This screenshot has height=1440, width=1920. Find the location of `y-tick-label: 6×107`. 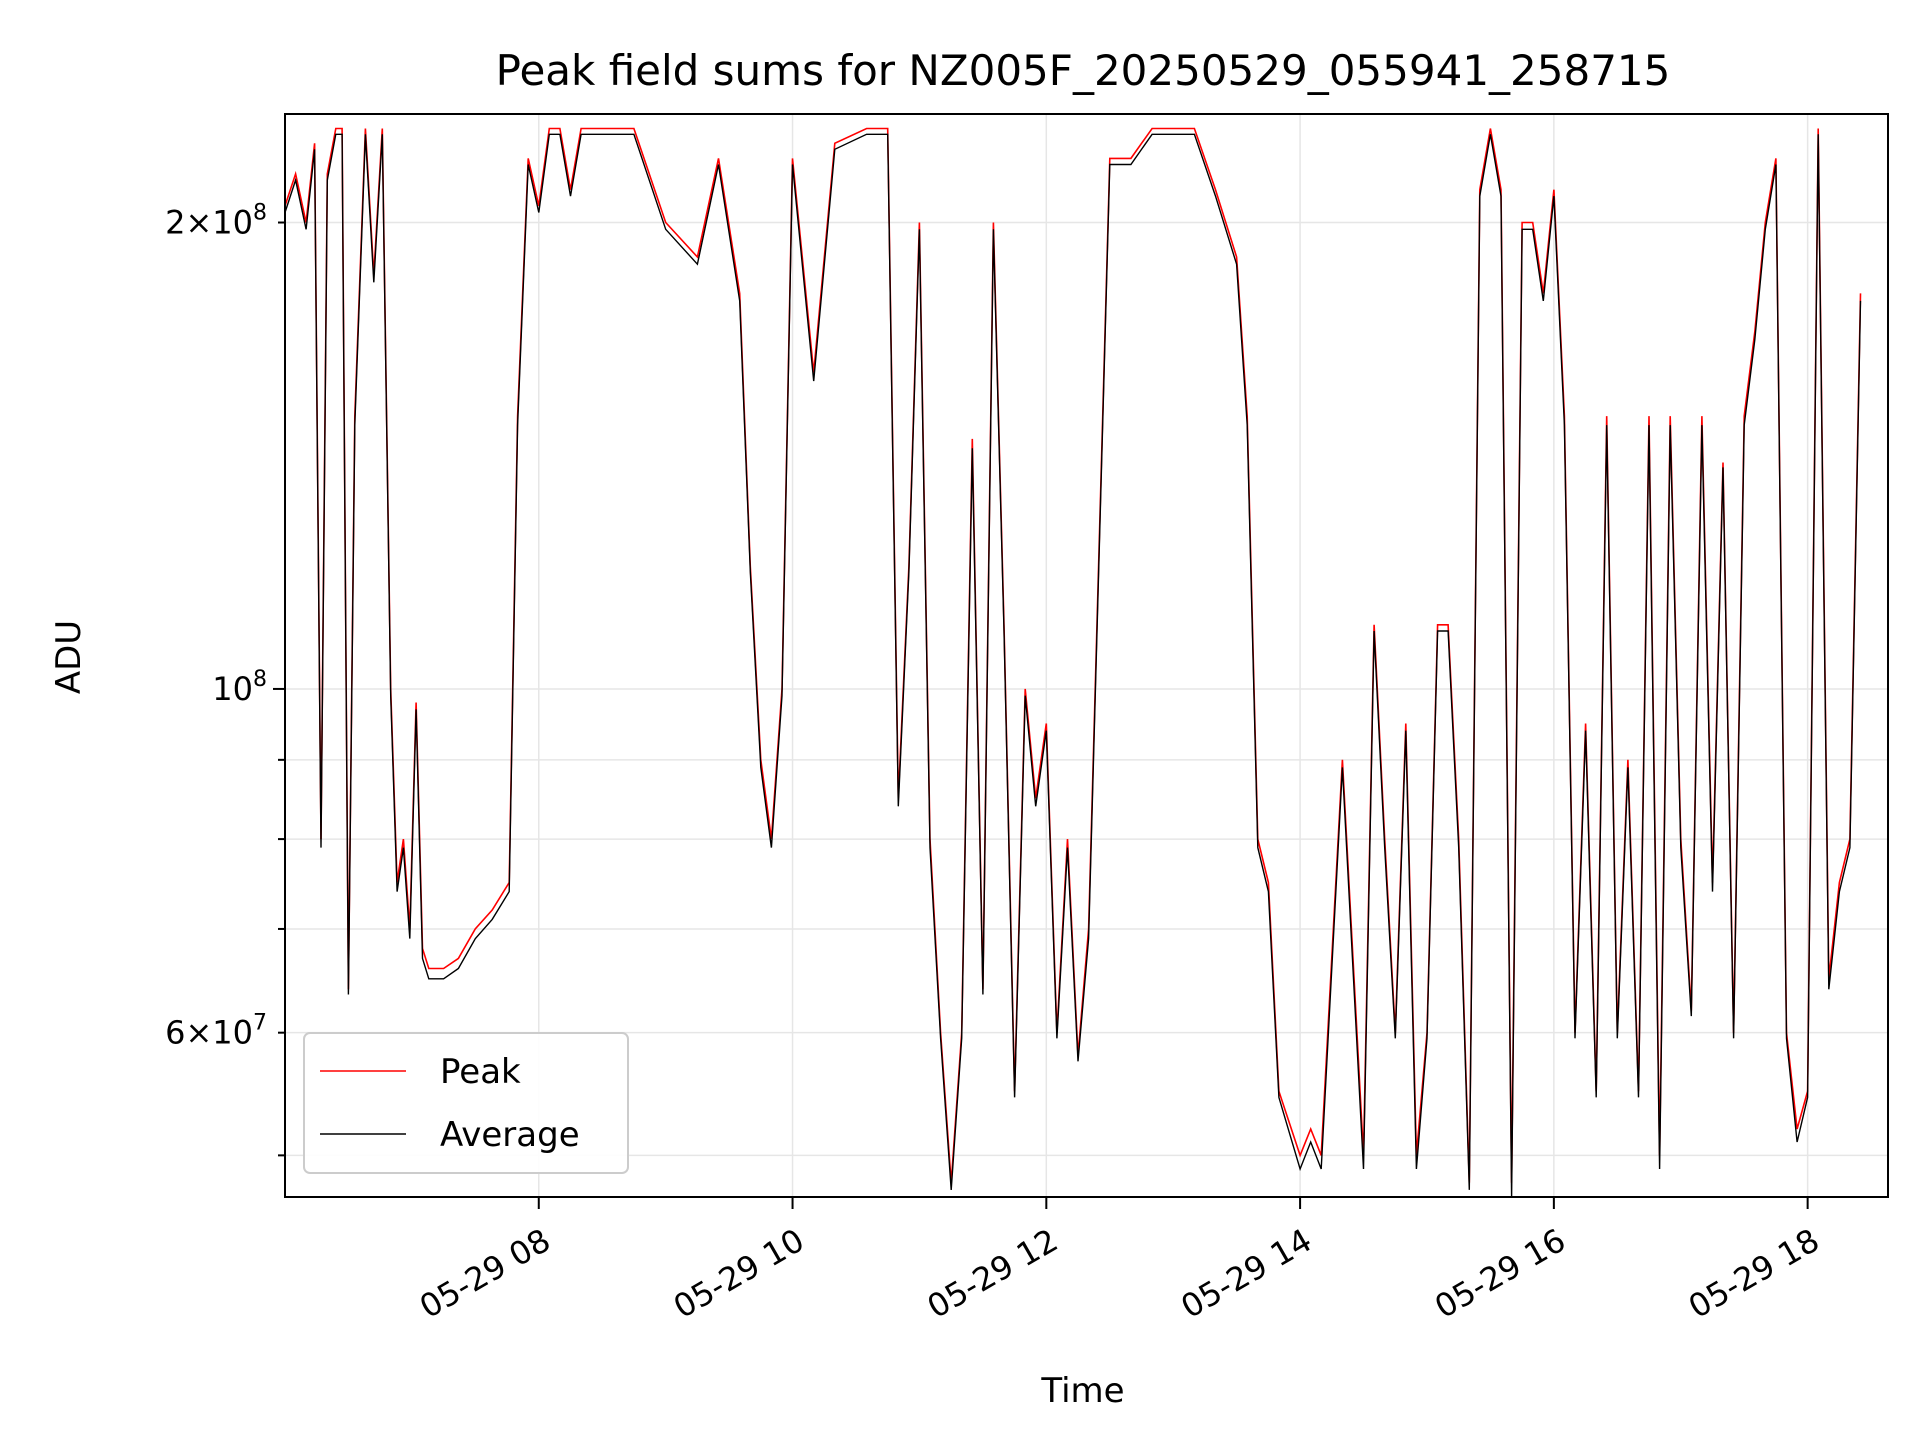

y-tick-label: 6×107 is located at coordinates (216, 1031).